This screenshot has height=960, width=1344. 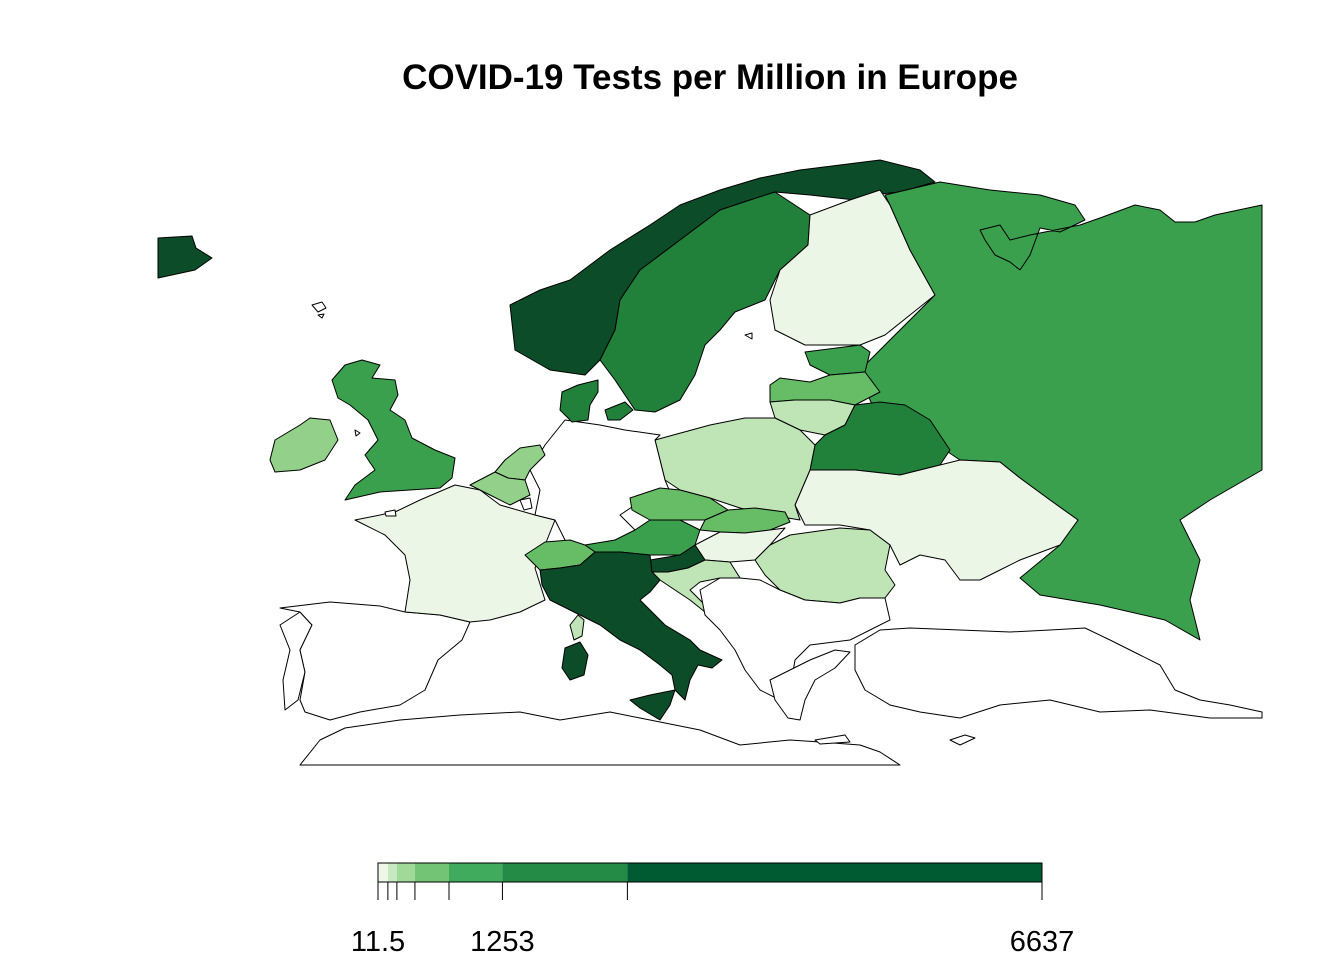 What do you see at coordinates (652, 705) in the screenshot?
I see `region-sicily` at bounding box center [652, 705].